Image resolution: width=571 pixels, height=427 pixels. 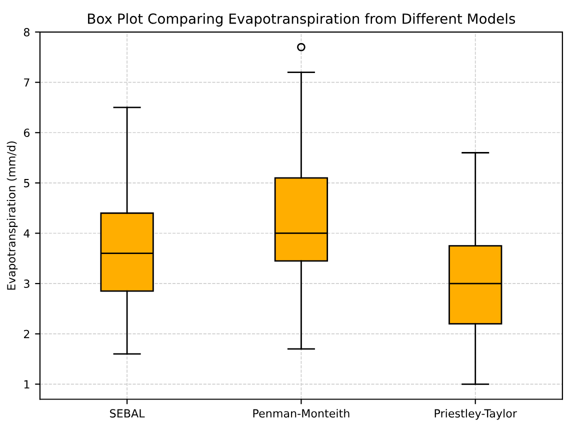 What do you see at coordinates (301, 413) in the screenshot?
I see `x-tick-label: Penman-Monteith` at bounding box center [301, 413].